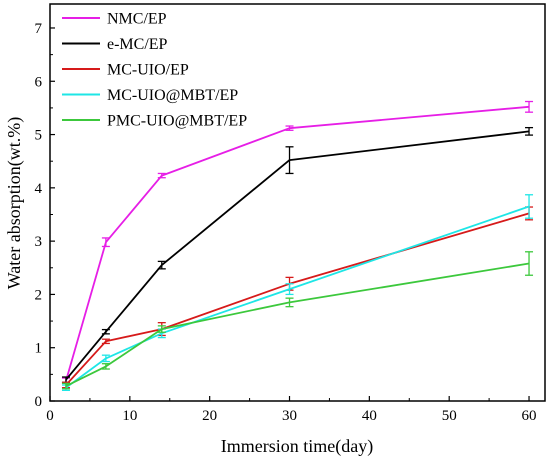 This screenshot has width=550, height=462. Describe the element at coordinates (39, 82) in the screenshot. I see `y-tick-label: 6` at that location.